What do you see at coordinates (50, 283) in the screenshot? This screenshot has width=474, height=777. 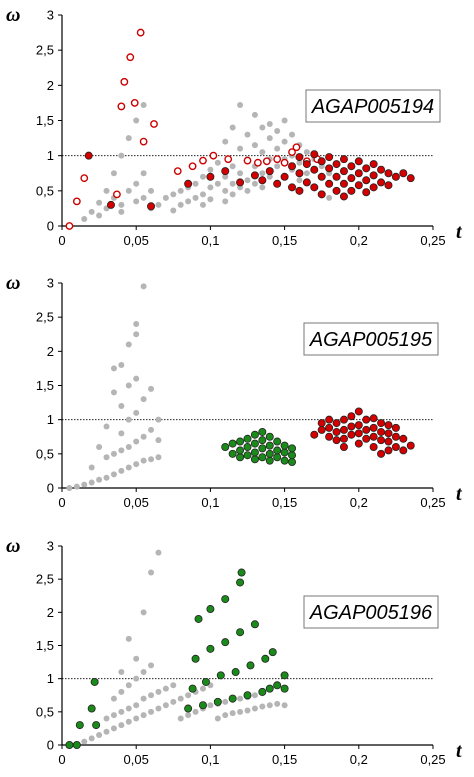 I see `y-tick-label: 3` at bounding box center [50, 283].